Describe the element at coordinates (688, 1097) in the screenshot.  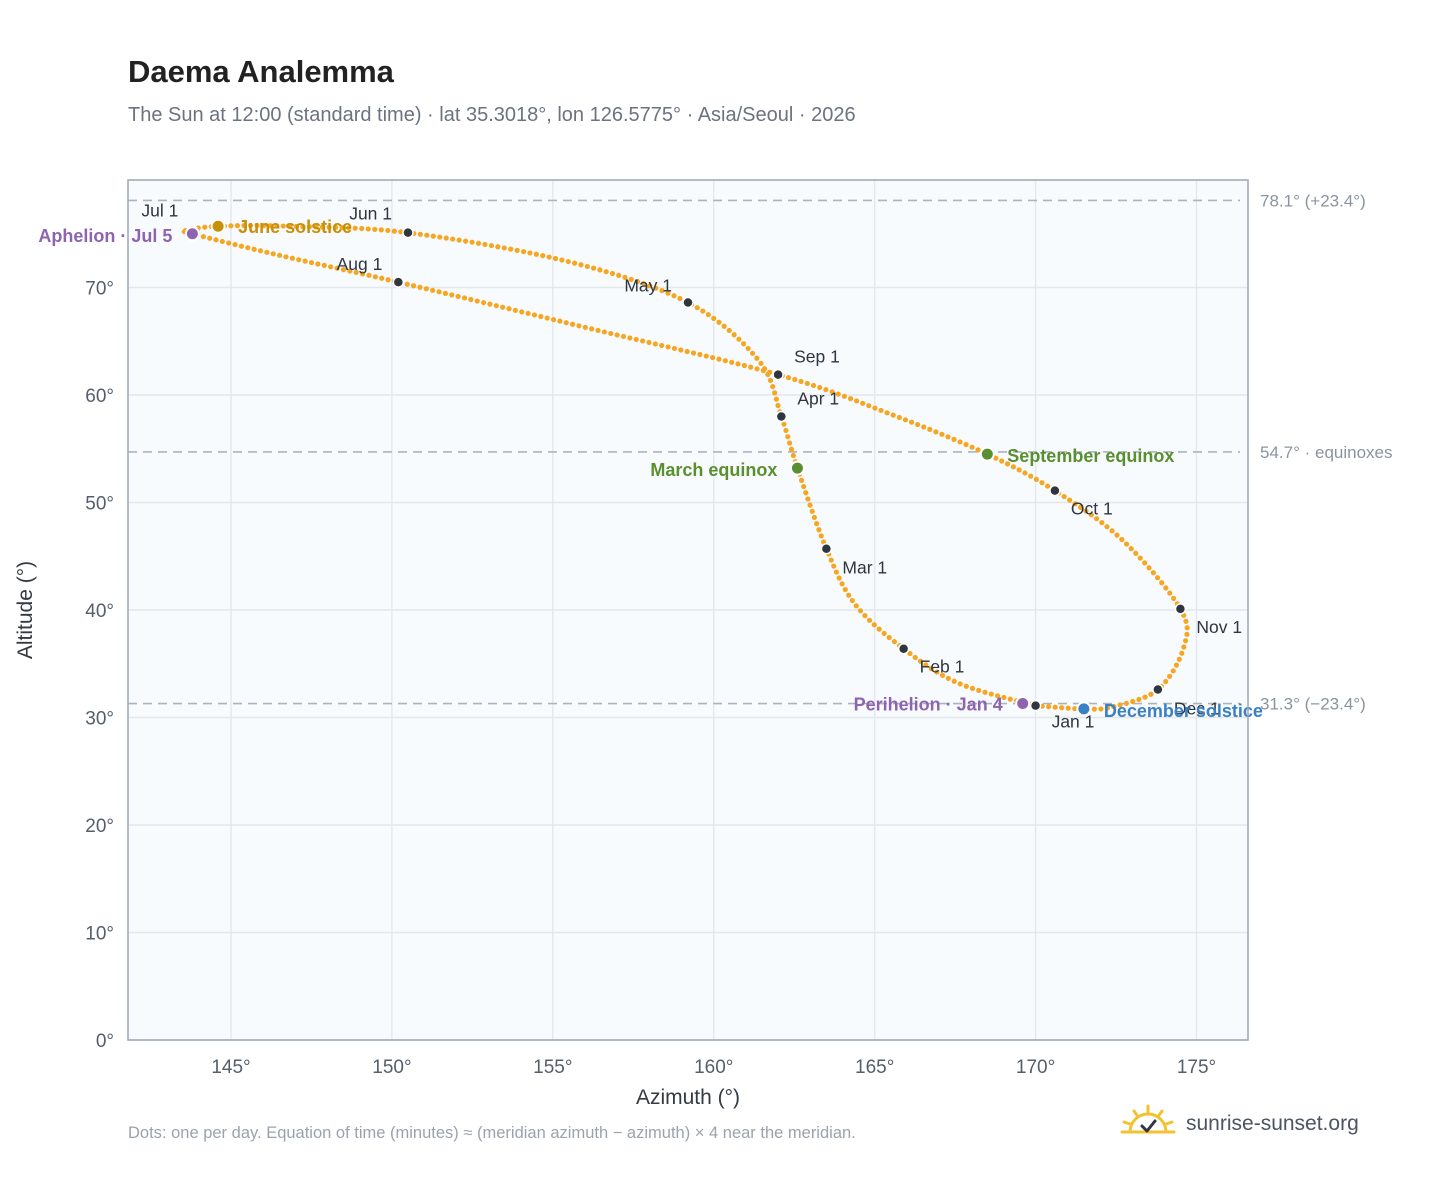
I see `x-axis-label: Azimuth (°)` at that location.